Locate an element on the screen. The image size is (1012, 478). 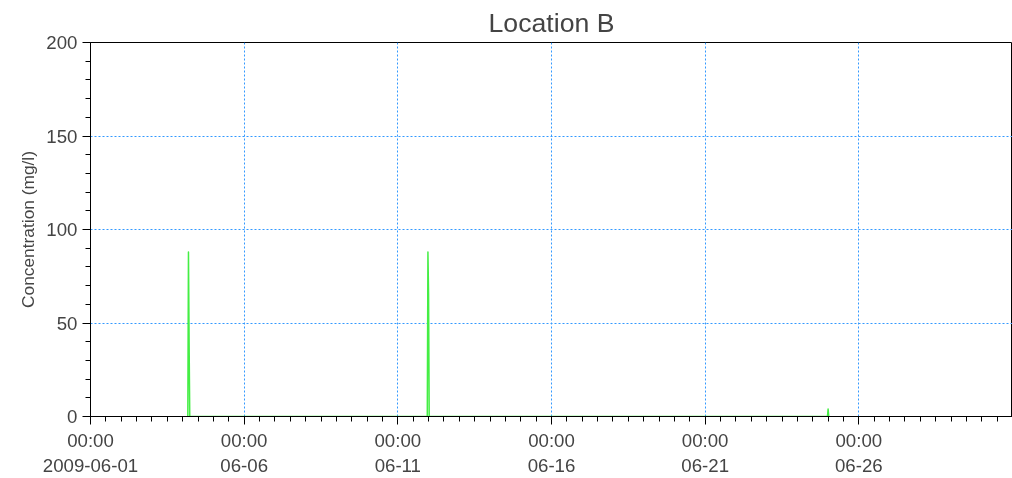
y-tick-label: 200 is located at coordinates (62, 42).